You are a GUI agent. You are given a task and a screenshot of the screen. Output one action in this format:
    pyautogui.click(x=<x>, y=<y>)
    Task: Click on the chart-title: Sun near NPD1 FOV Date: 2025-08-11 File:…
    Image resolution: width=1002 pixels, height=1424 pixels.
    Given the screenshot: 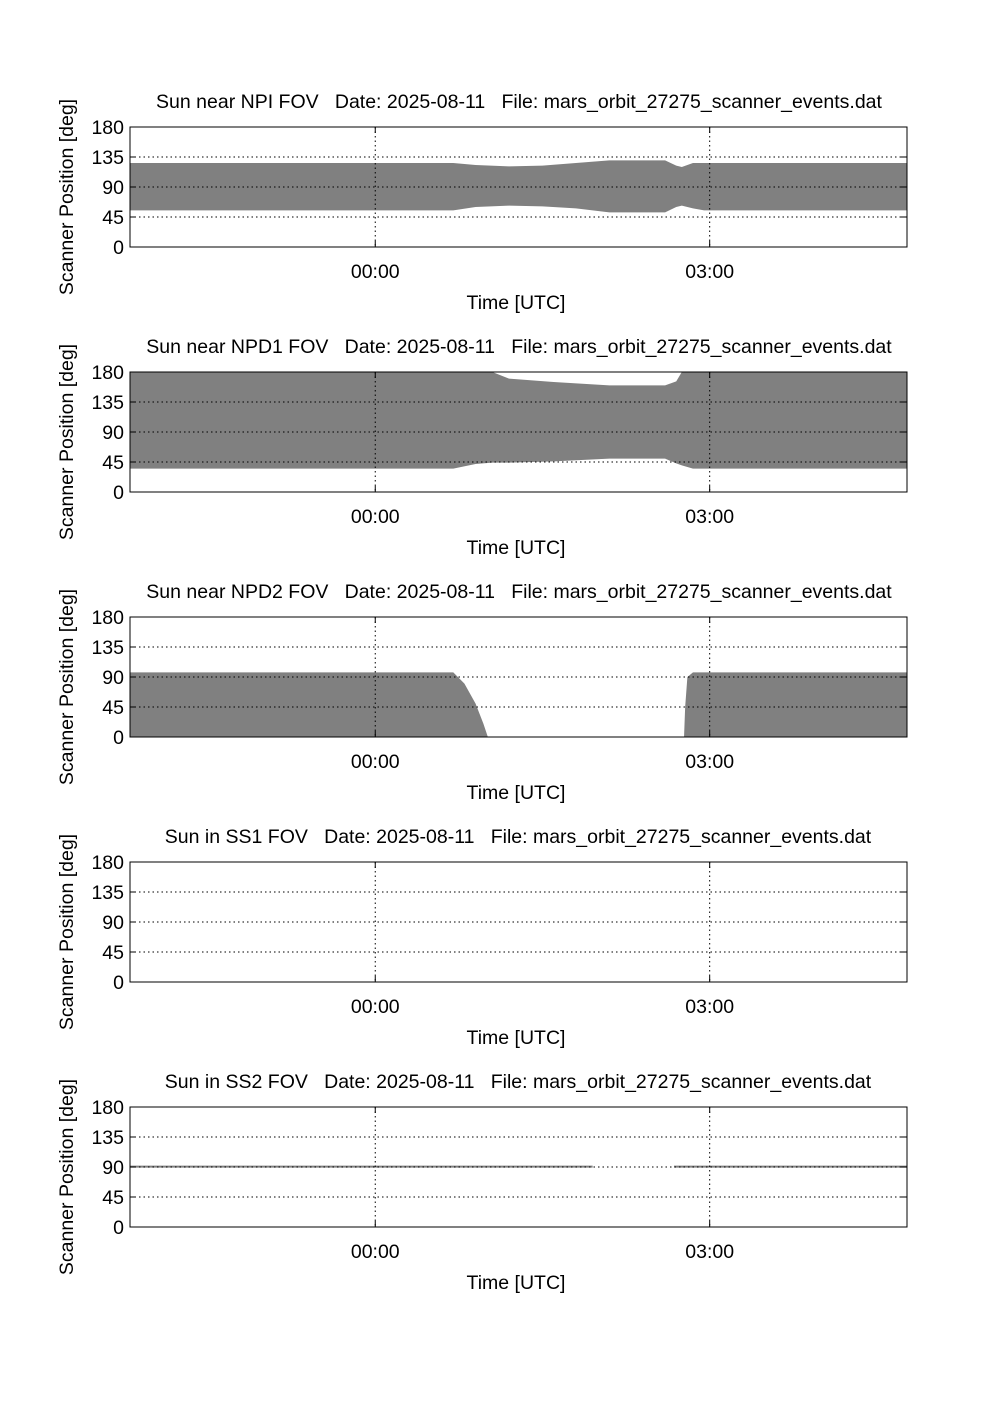 What is the action you would take?
    pyautogui.click(x=519, y=347)
    